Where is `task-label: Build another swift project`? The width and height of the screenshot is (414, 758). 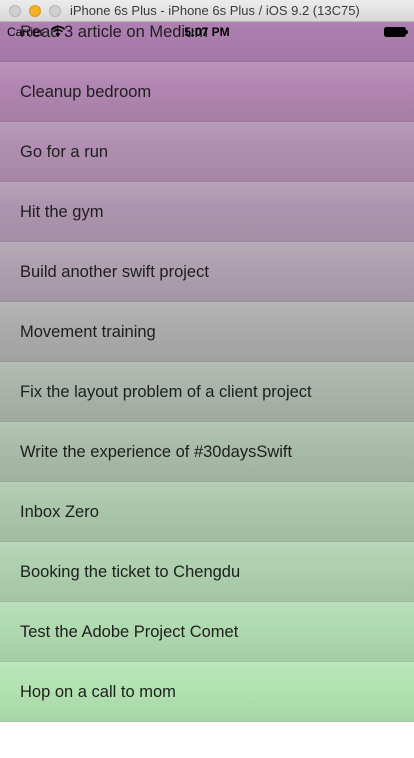
task-label: Build another swift project is located at coordinates (114, 272).